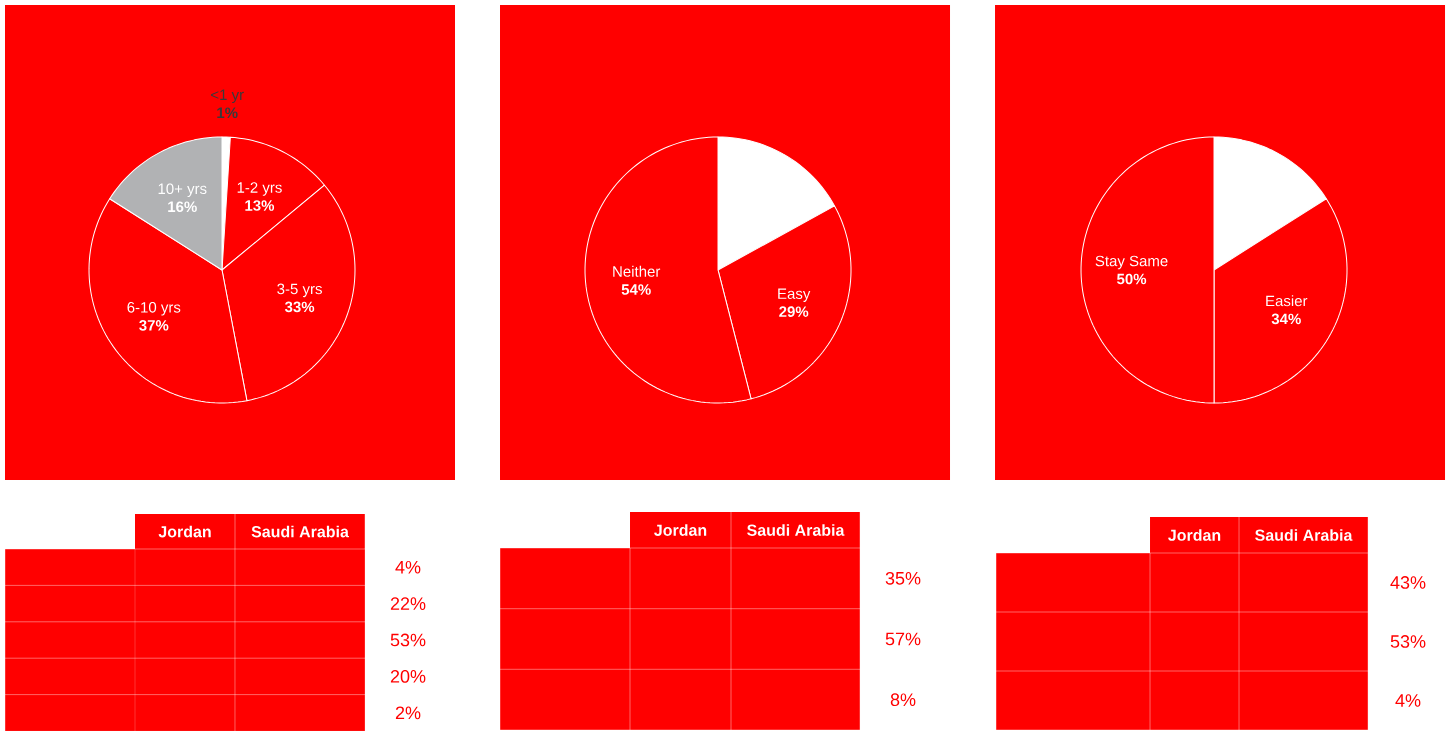  Describe the element at coordinates (154, 308) in the screenshot. I see `slice-label: 6-10 yrs` at that location.